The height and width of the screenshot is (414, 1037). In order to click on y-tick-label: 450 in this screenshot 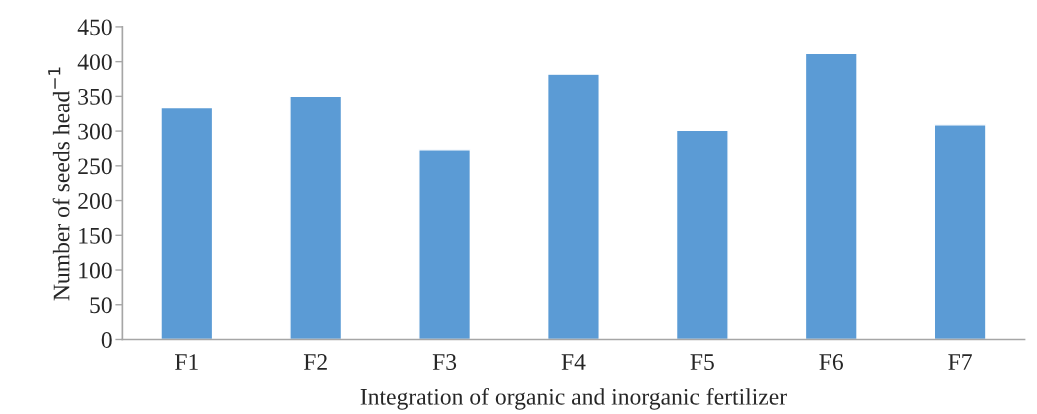, I will do `click(94, 27)`.